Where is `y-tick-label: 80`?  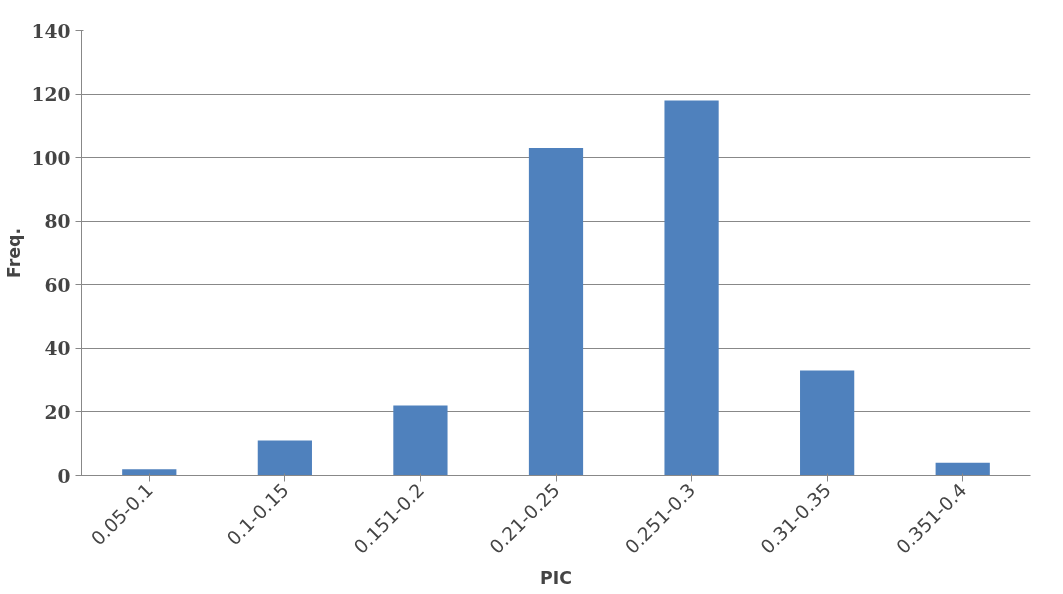
y-tick-label: 80 is located at coordinates (57, 221).